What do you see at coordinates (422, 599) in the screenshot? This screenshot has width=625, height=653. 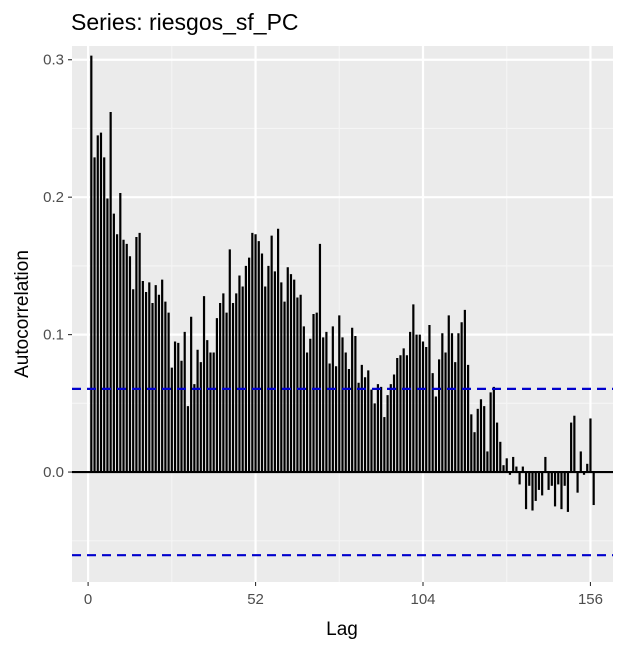 I see `x-tick-label: 104` at bounding box center [422, 599].